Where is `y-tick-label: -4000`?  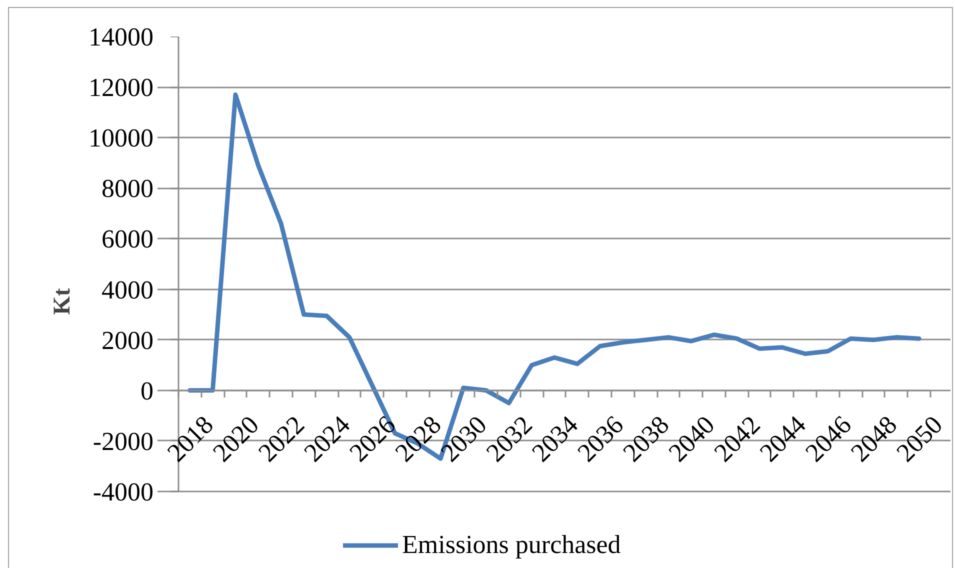
y-tick-label: -4000 is located at coordinates (123, 492).